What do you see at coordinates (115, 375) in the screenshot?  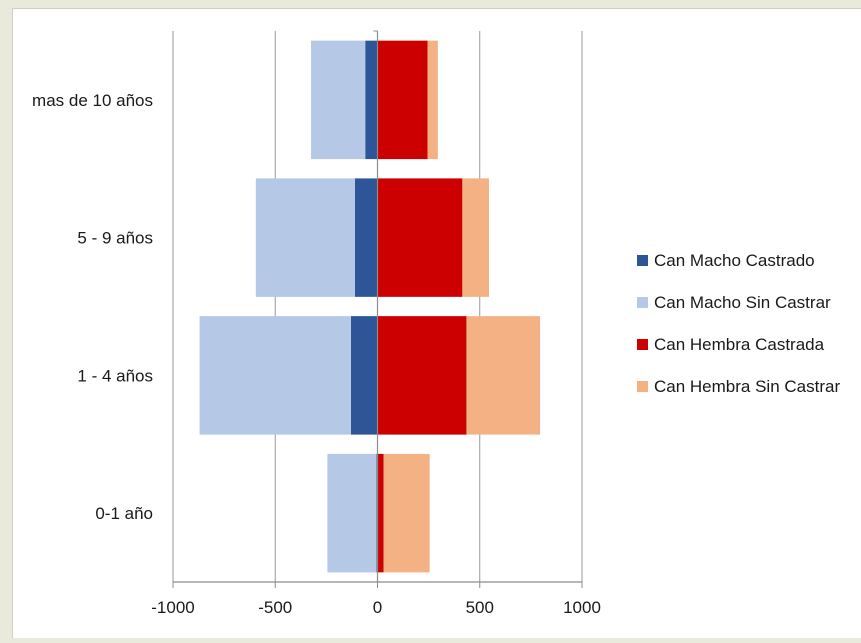 I see `category-label: 1 - 4 años` at bounding box center [115, 375].